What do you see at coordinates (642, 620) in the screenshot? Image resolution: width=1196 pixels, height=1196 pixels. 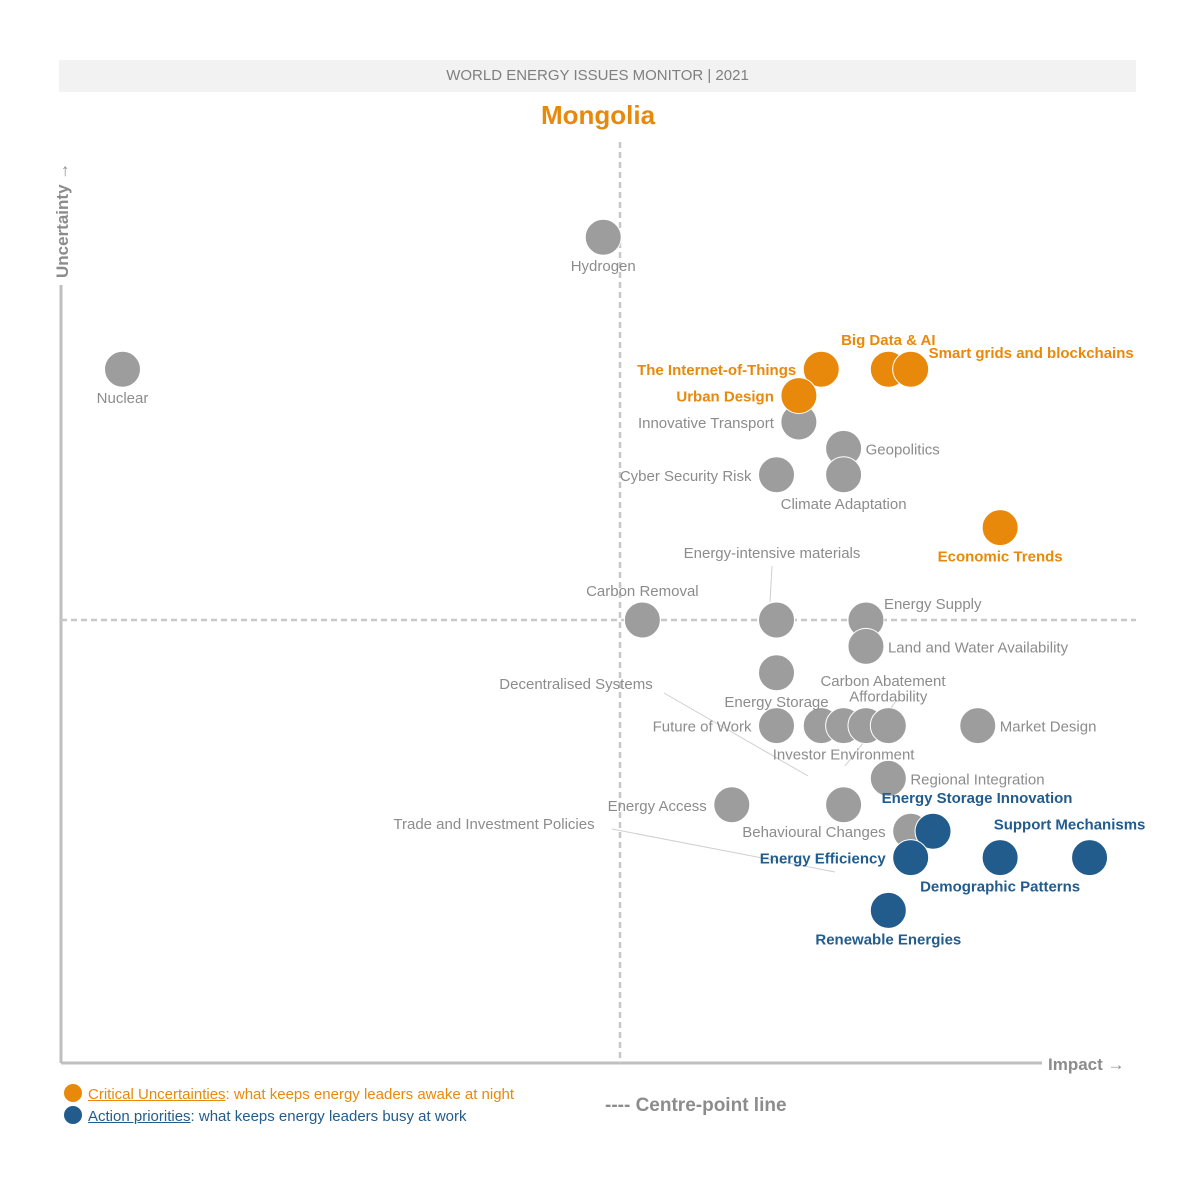 I see `point-carbon-removal` at bounding box center [642, 620].